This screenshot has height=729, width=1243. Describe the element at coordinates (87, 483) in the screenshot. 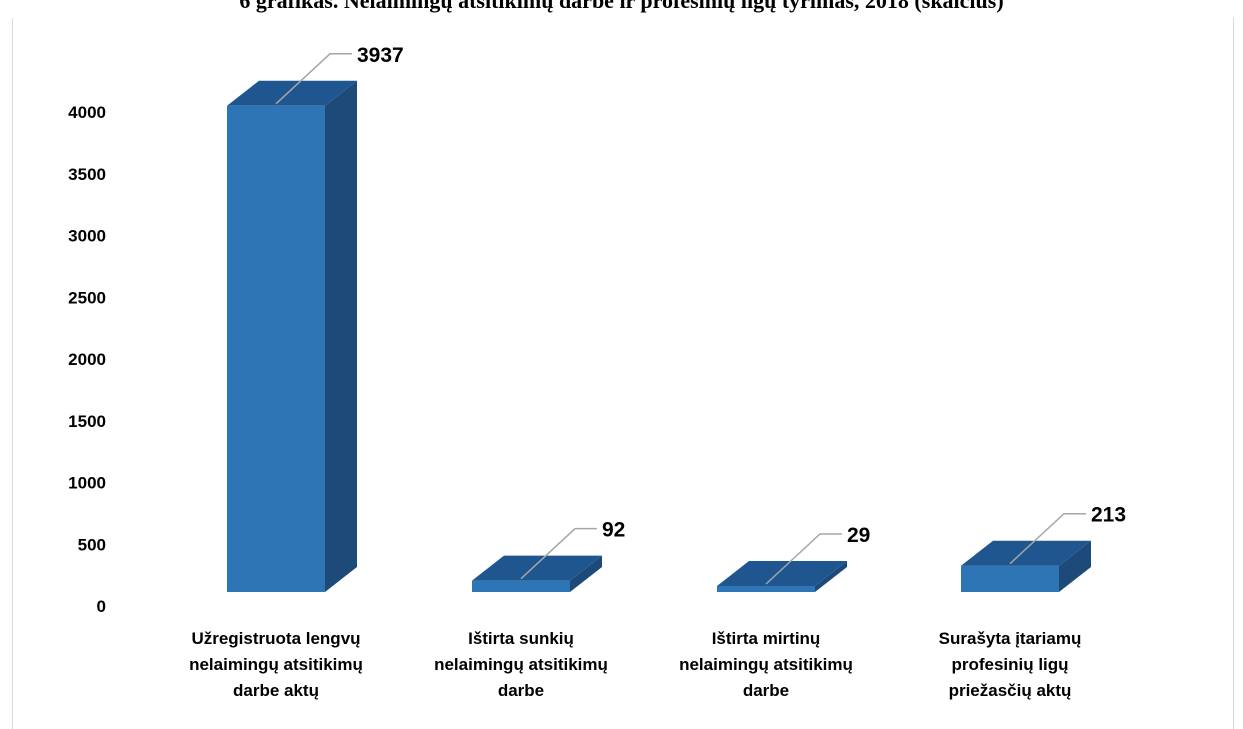

I see `y-tick-label: 1000` at that location.